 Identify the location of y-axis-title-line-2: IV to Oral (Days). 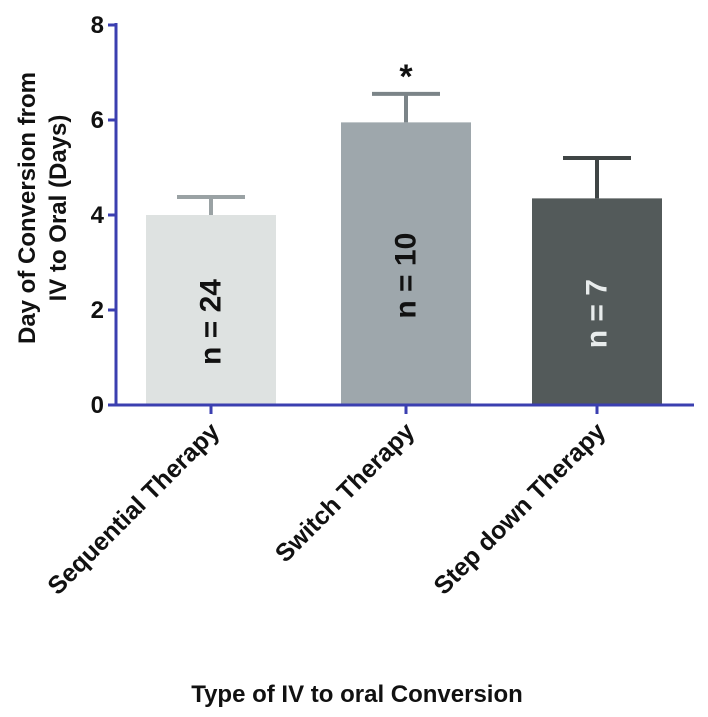
(58, 208).